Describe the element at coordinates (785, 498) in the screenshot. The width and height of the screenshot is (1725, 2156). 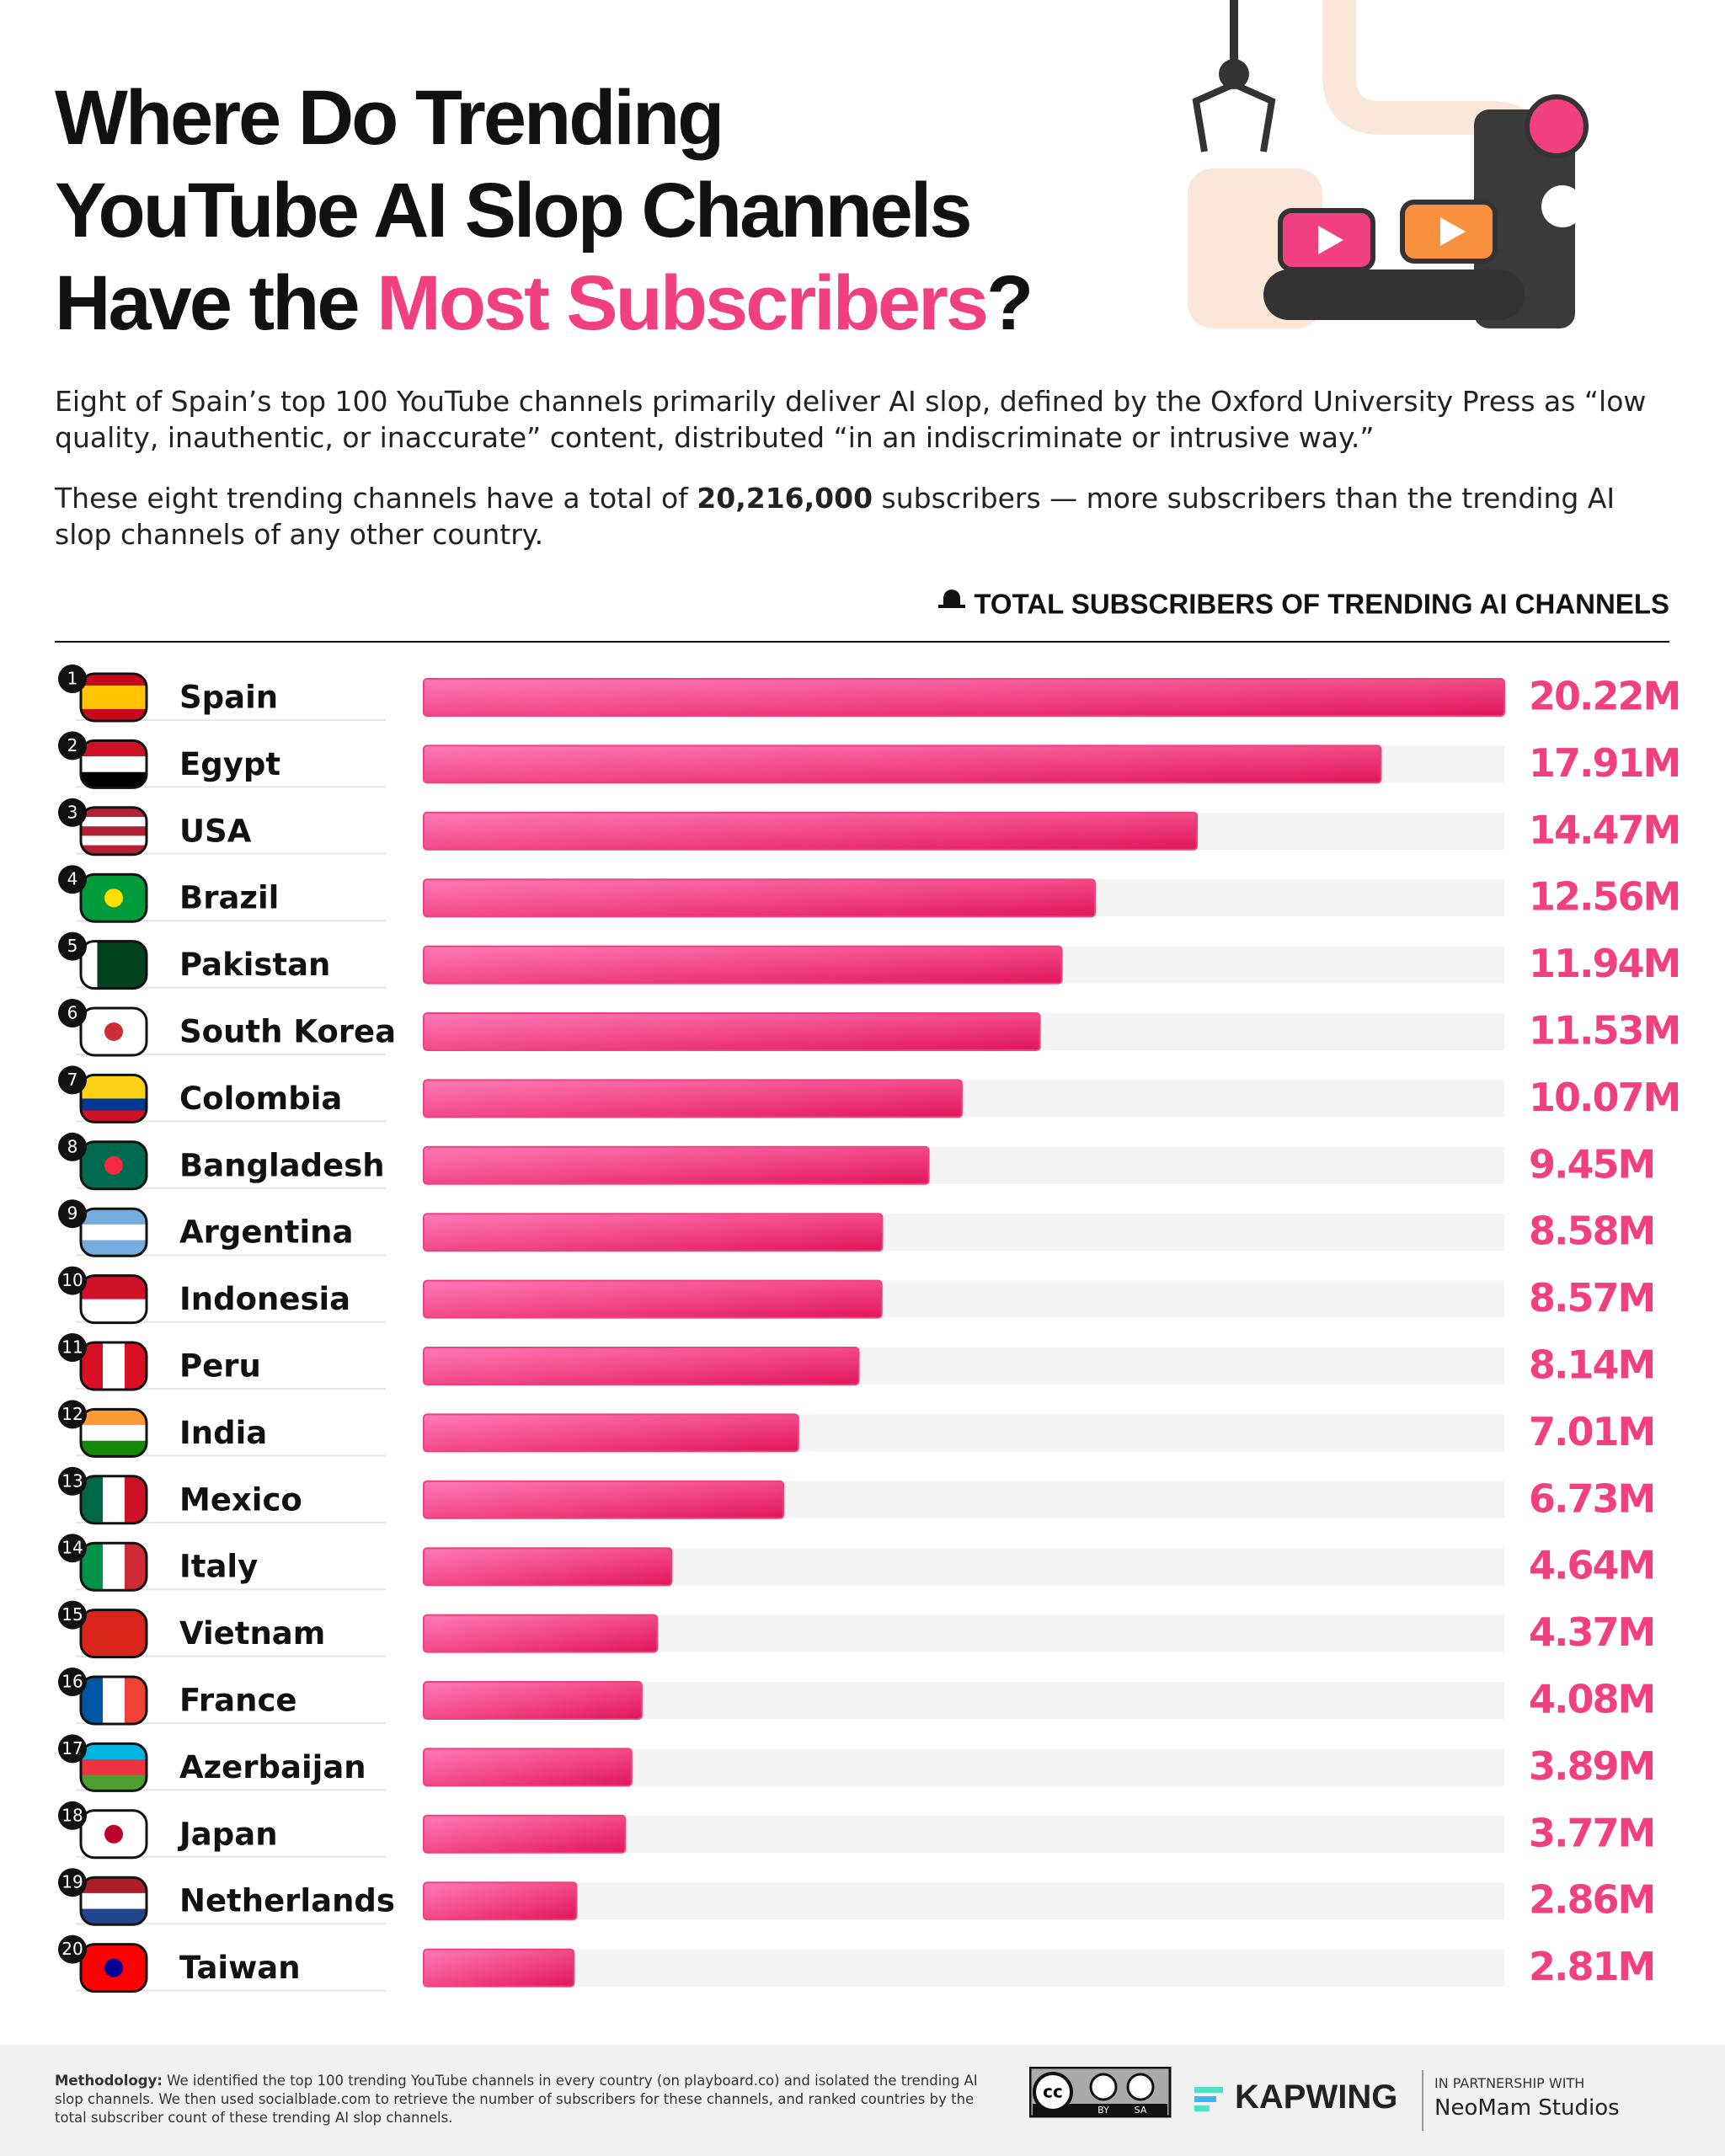
I see `intro-bold: 20,216,000` at that location.